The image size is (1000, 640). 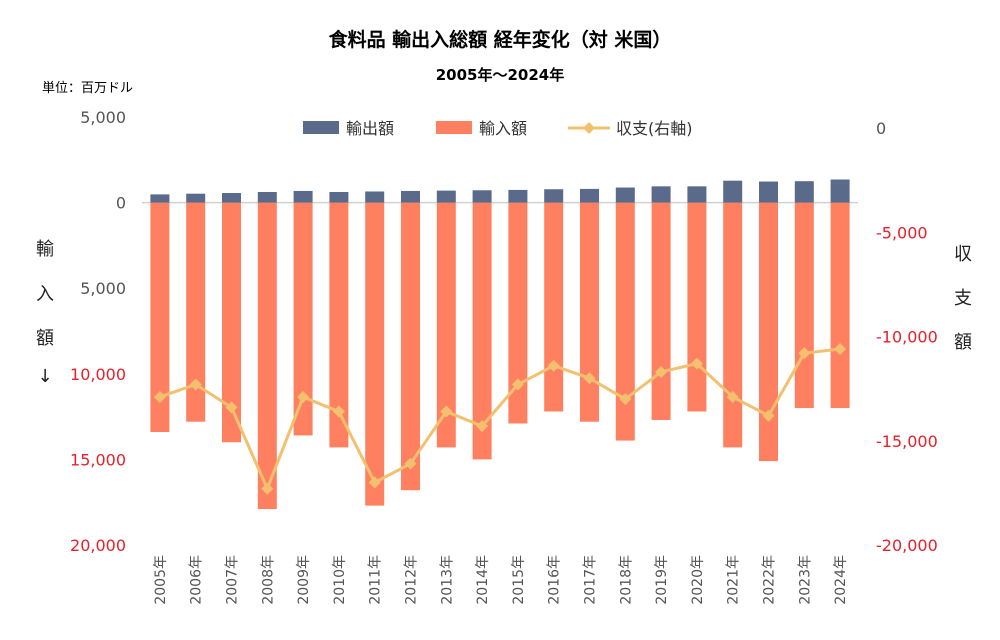 I want to click on right-axis: 0 -5,000 -10,000 -15,000 -20,000, so click(x=907, y=337).